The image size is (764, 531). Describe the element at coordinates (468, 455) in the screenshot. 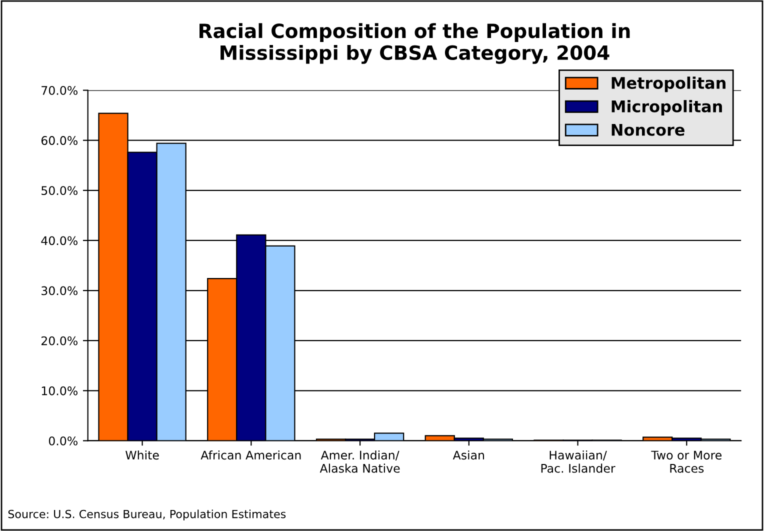

I see `x-tick-label: Asian` at that location.